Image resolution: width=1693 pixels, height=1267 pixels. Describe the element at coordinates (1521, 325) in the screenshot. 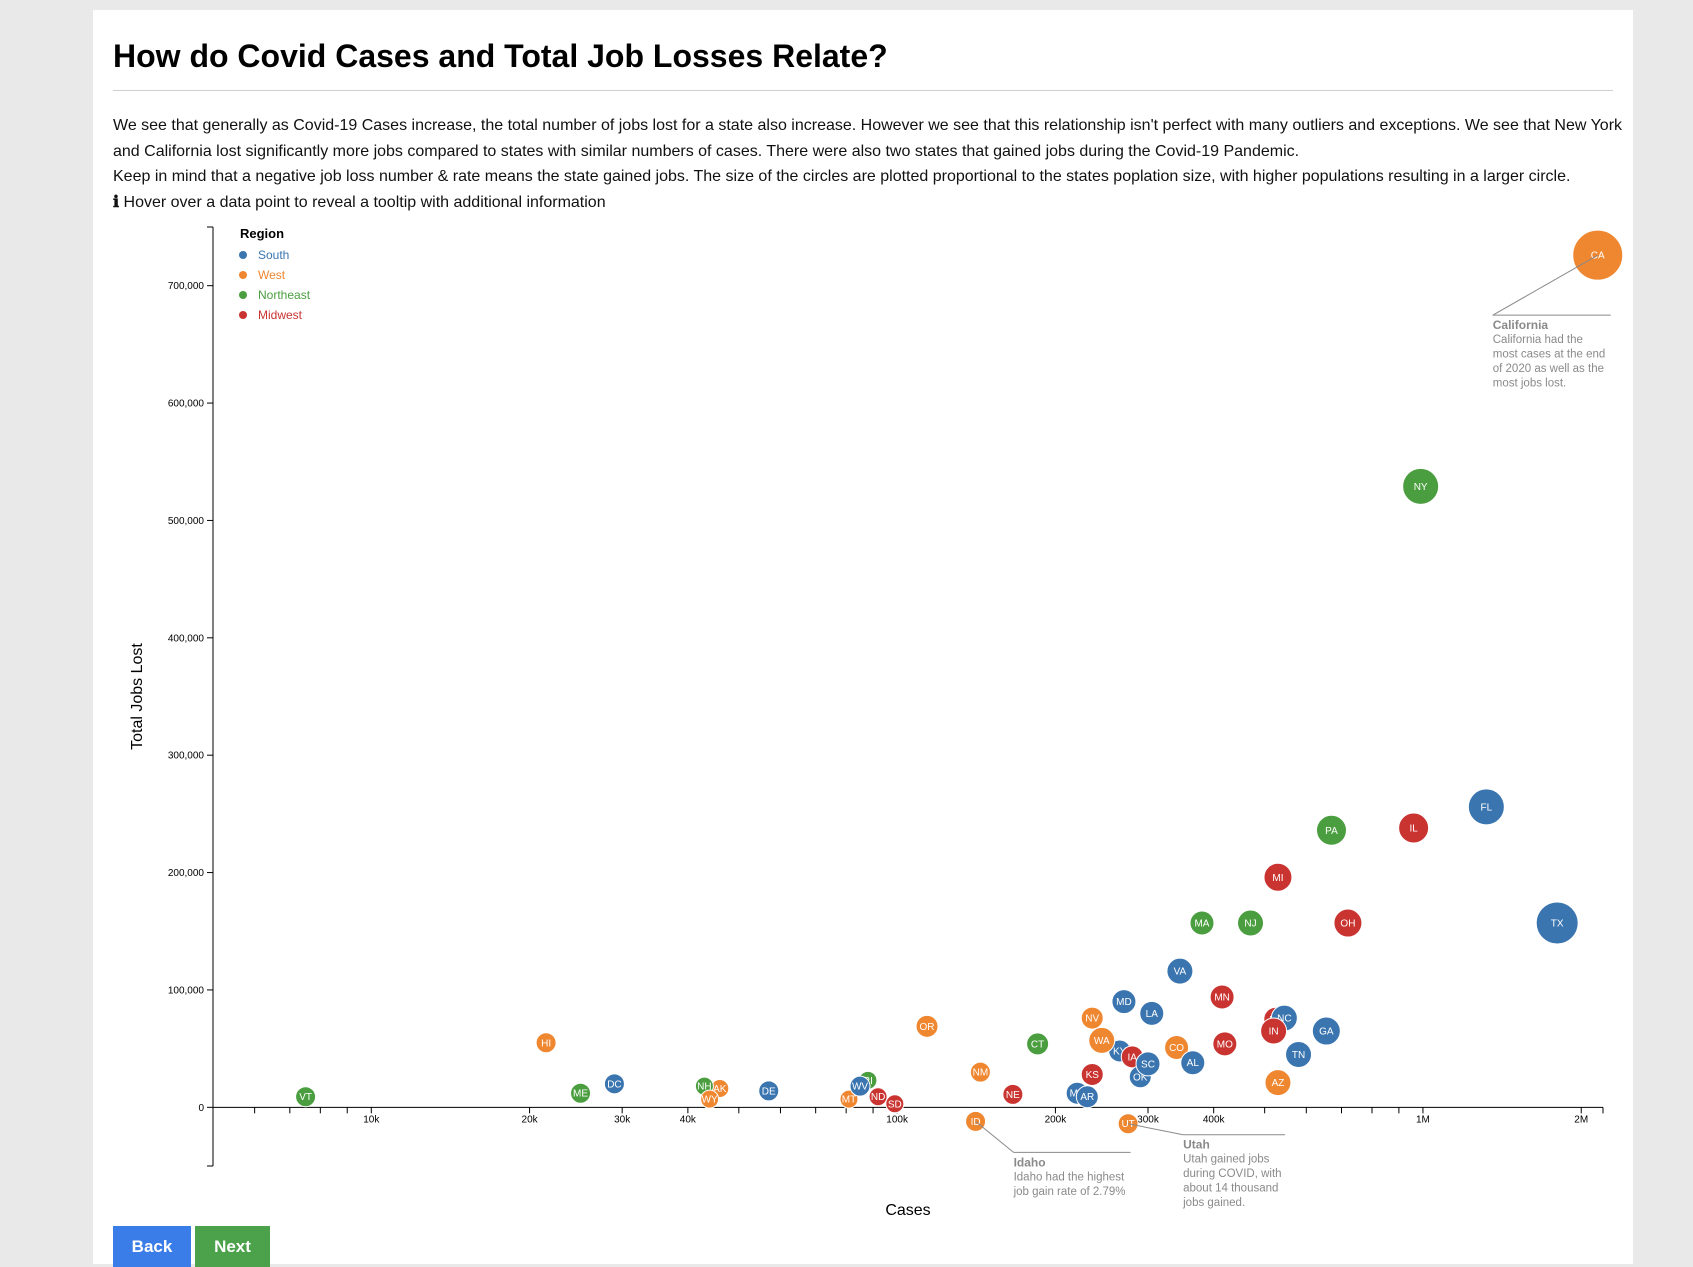

I see `annotation-title: California` at that location.